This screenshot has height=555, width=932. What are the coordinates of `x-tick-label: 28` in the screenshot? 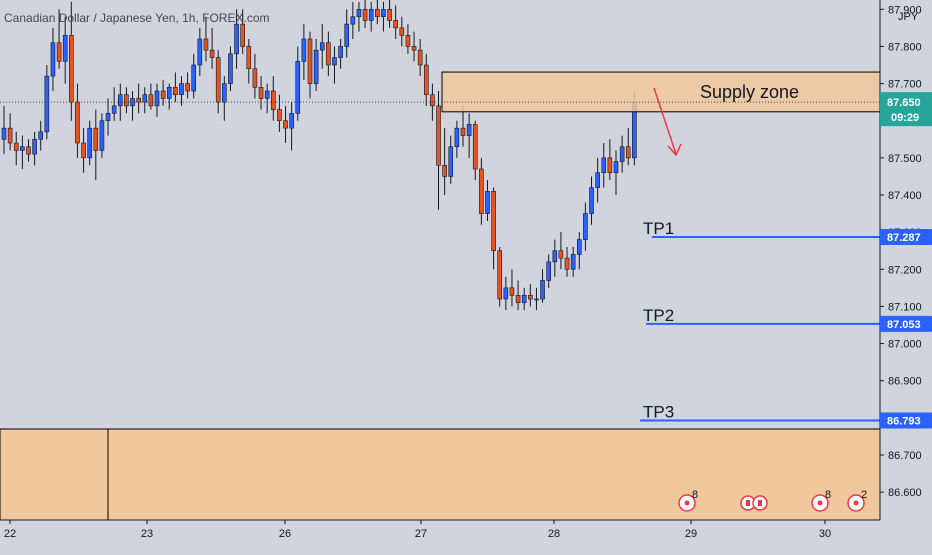 It's located at (554, 534).